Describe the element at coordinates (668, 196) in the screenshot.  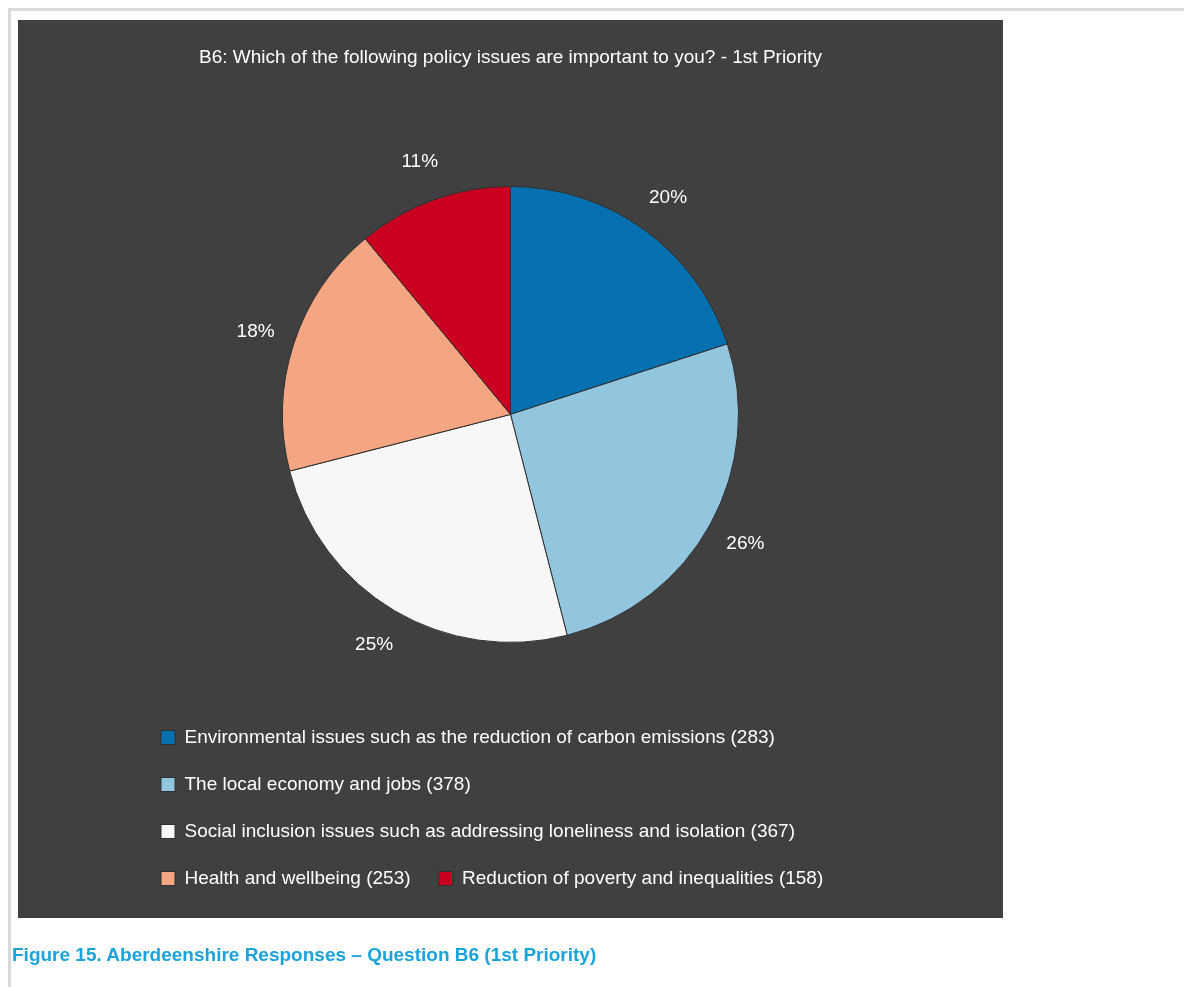
I see `data-label: 20%` at that location.